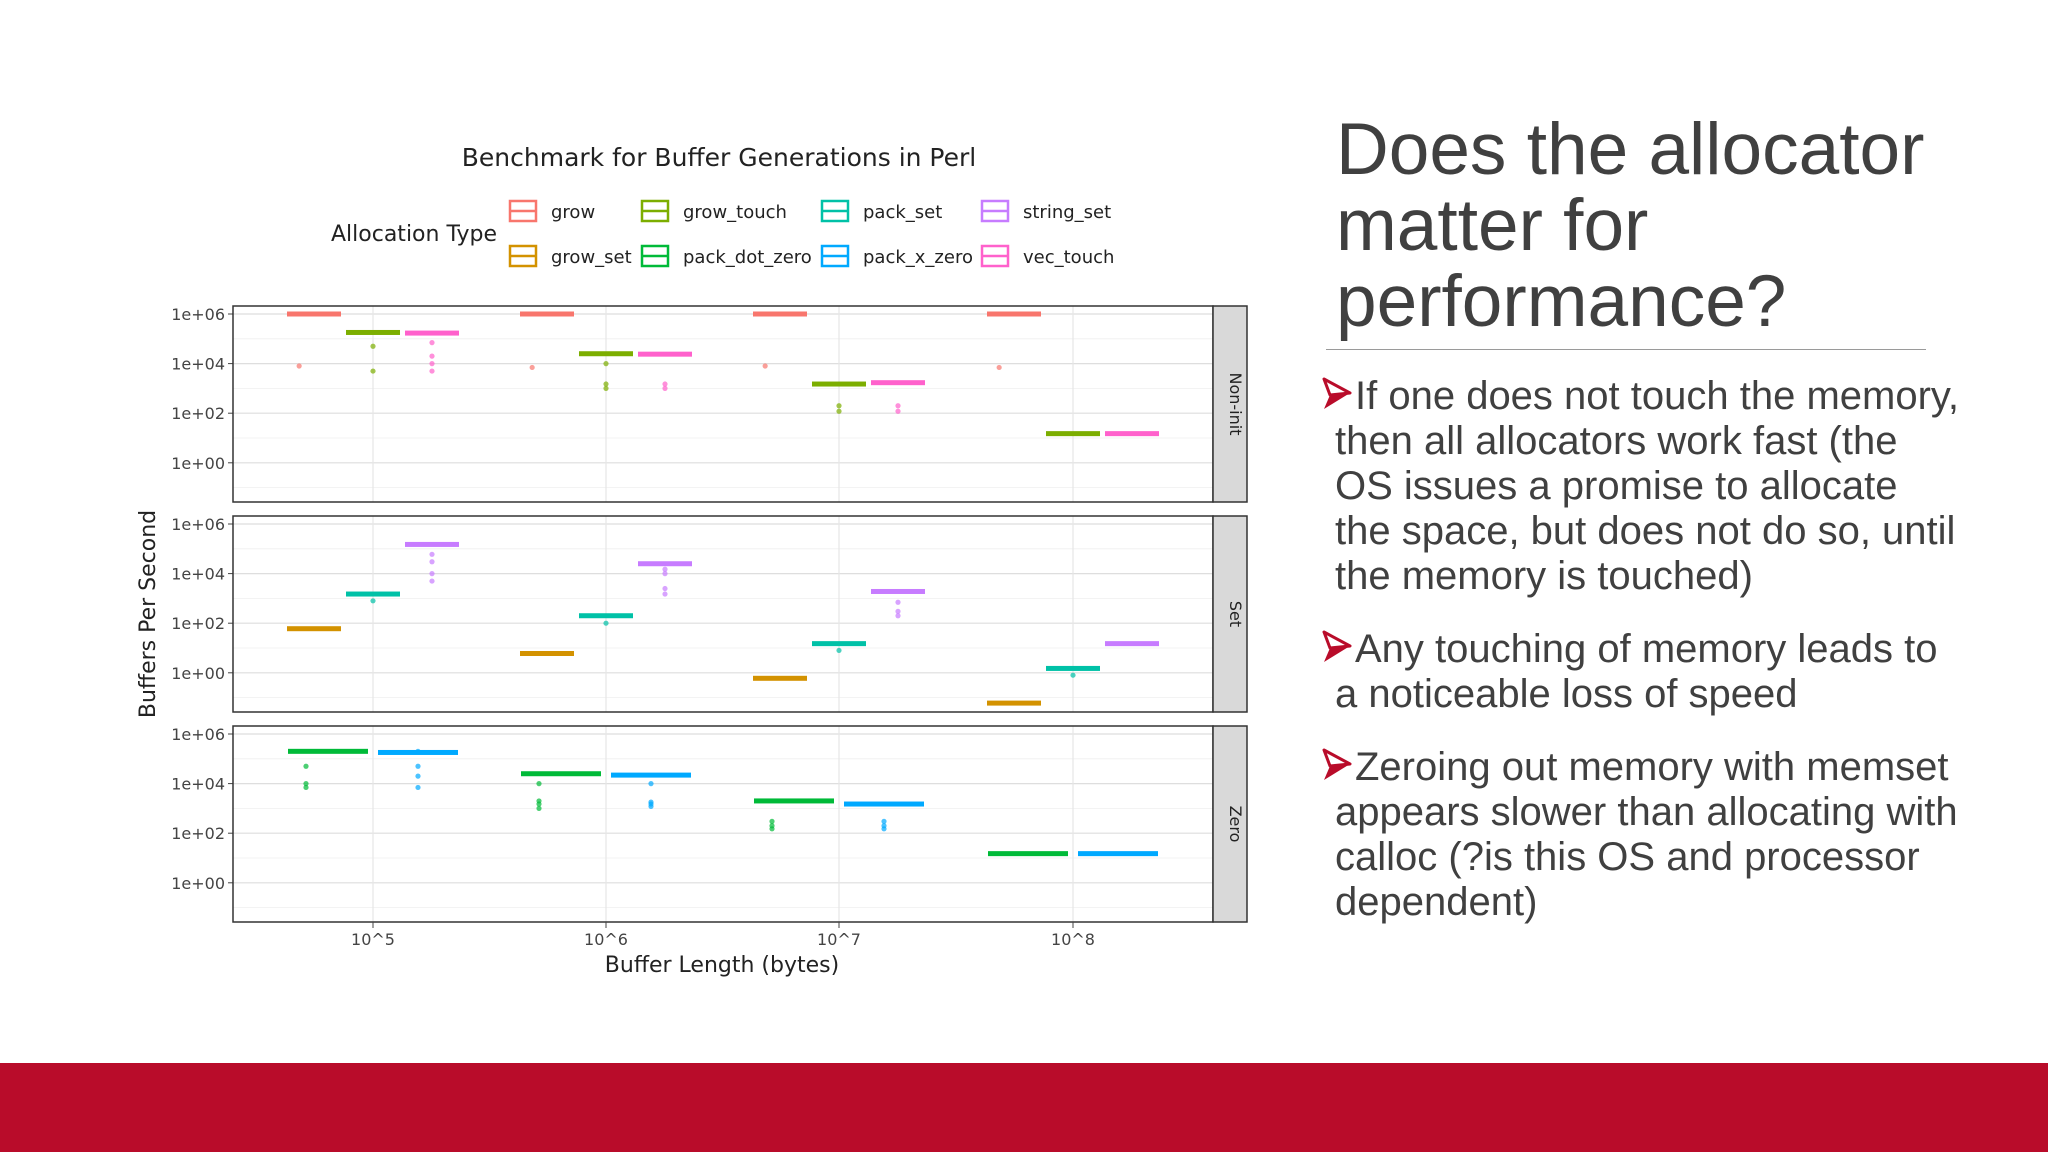  Describe the element at coordinates (1235, 824) in the screenshot. I see `facet-label: Zero` at that location.